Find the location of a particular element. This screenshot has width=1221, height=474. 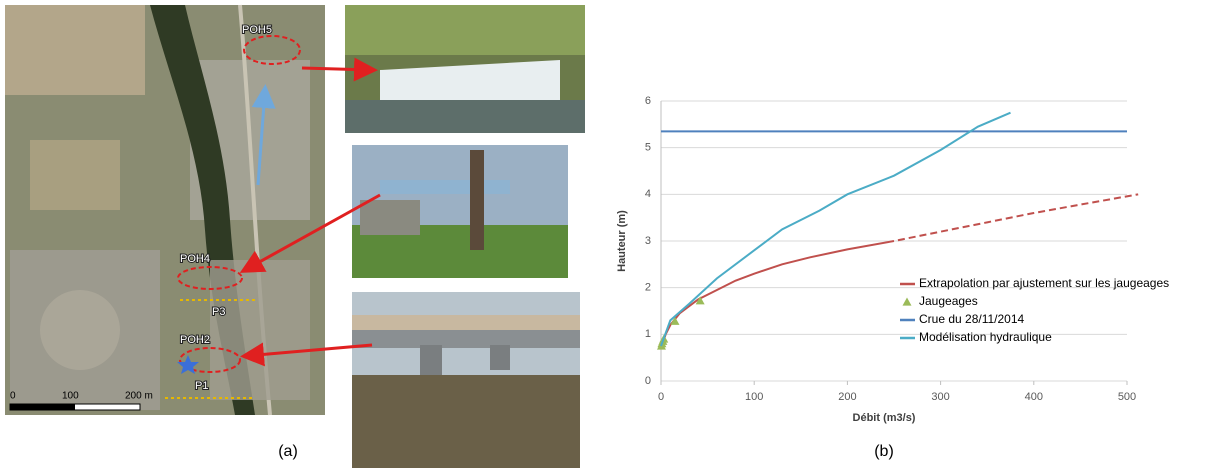

y-tick-label: 5 is located at coordinates (648, 148).